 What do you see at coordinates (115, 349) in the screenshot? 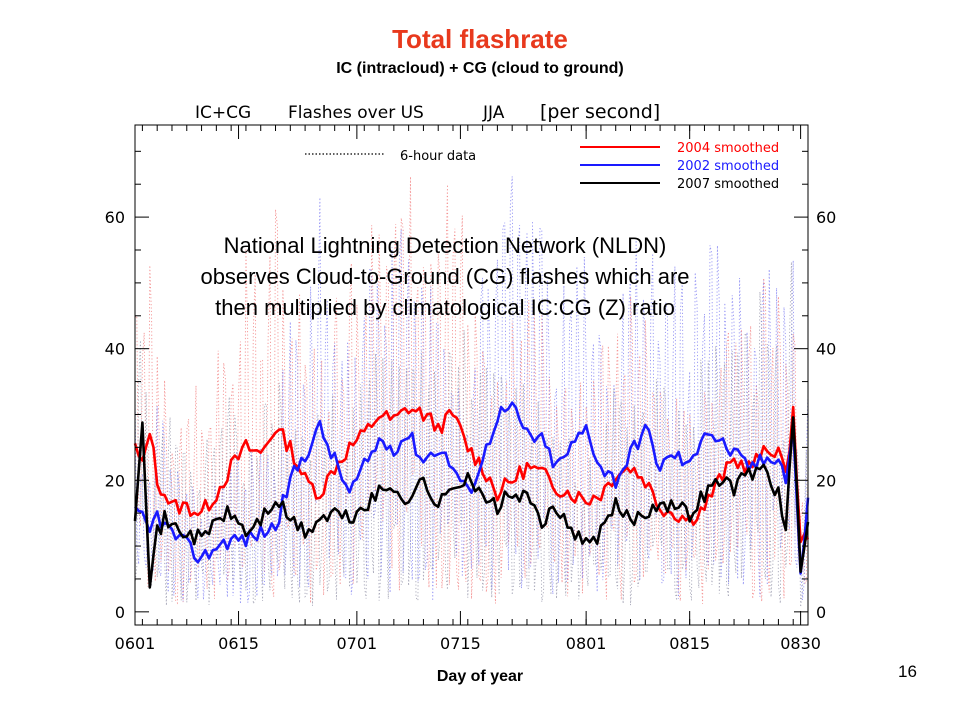
I see `y-tick-label-left: 40` at bounding box center [115, 349].